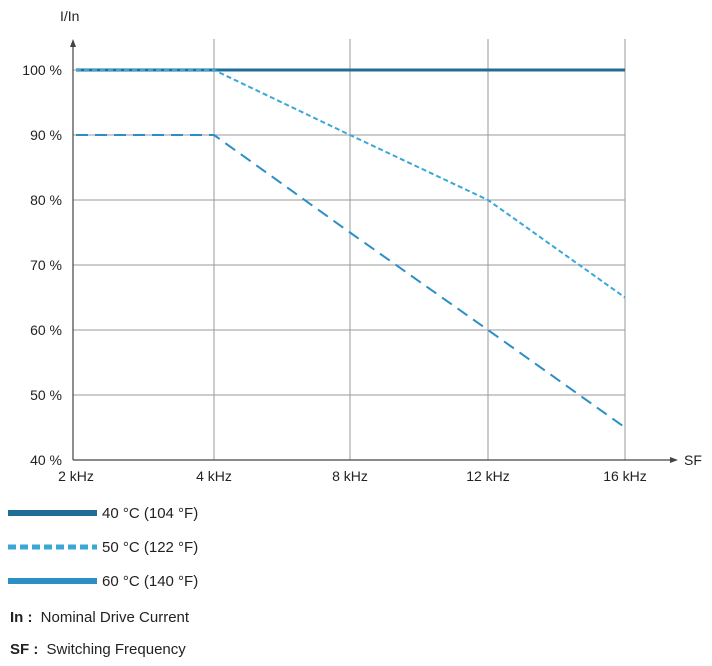  I want to click on x-tick-label: 16 kHz, so click(625, 476).